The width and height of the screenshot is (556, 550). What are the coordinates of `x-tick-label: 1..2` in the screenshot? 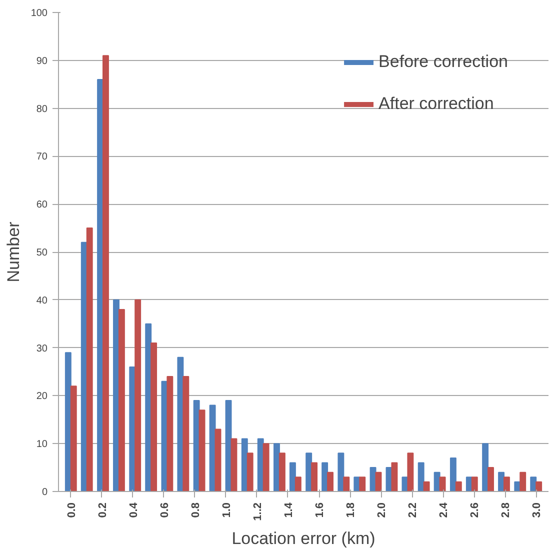 It's located at (258, 511).